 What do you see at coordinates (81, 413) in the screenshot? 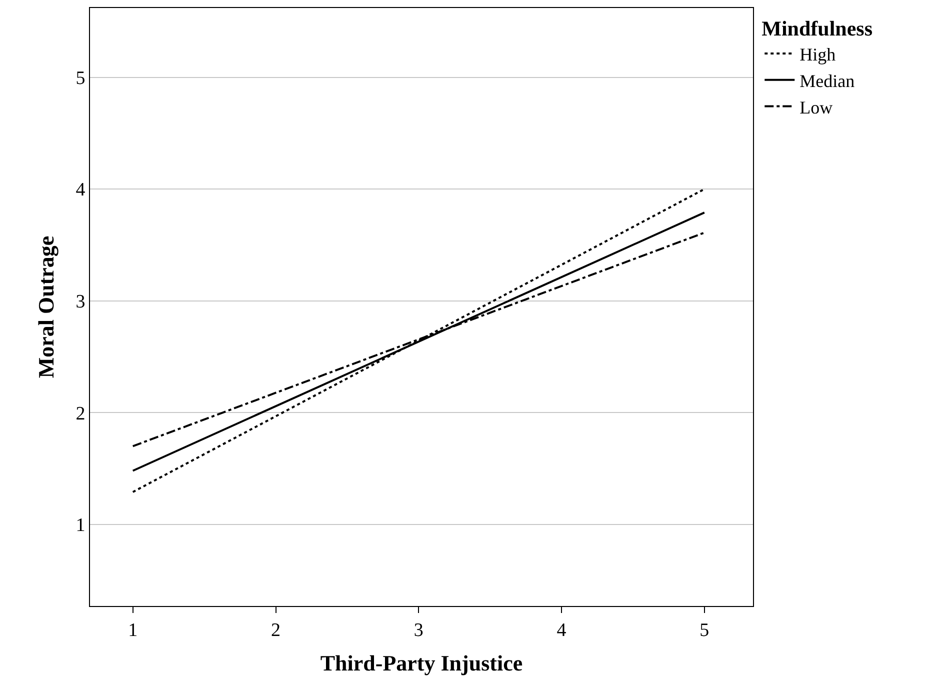
I see `y-tick-label: 2` at bounding box center [81, 413].